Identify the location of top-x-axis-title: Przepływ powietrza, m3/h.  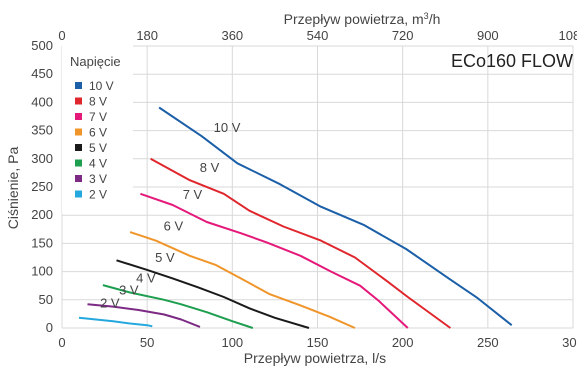
(362, 19).